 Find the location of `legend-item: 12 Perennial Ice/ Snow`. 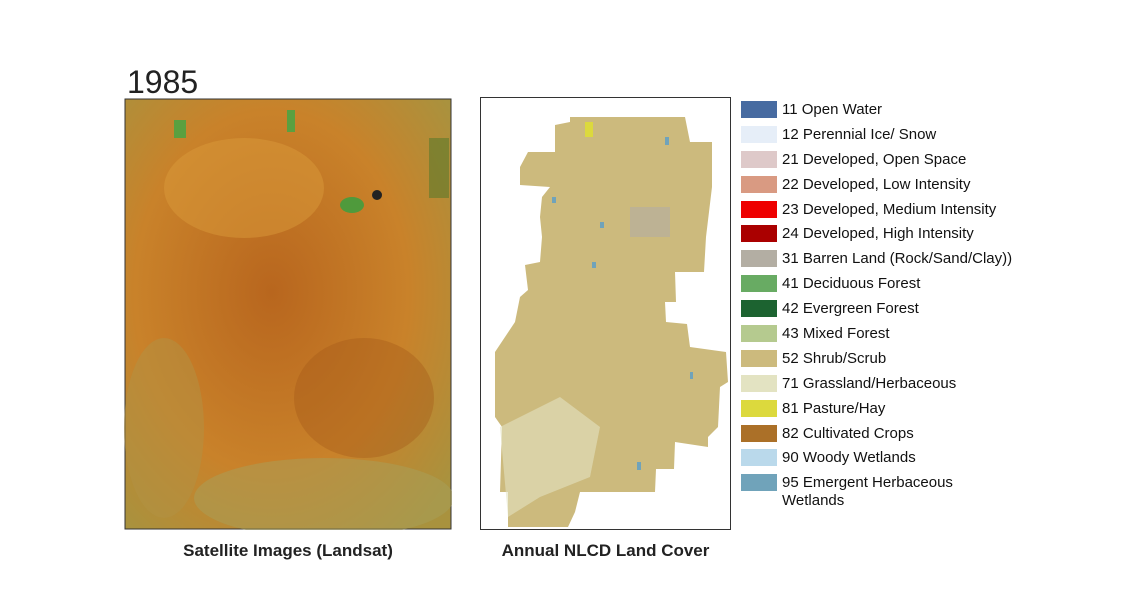

legend-item: 12 Perennial Ice/ Snow is located at coordinates (876, 138).